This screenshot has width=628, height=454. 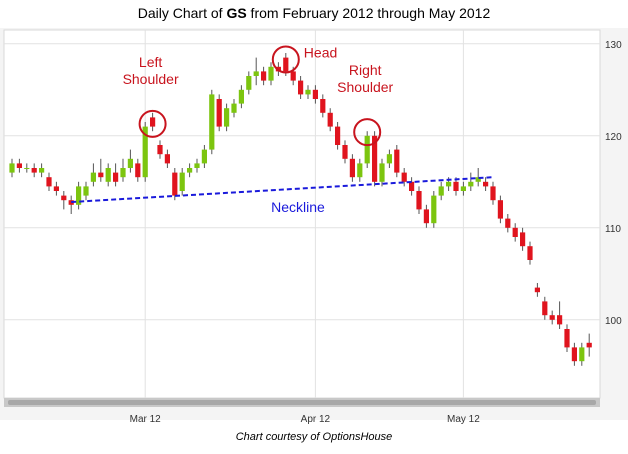 I want to click on annotation-label: Right, so click(x=365, y=70).